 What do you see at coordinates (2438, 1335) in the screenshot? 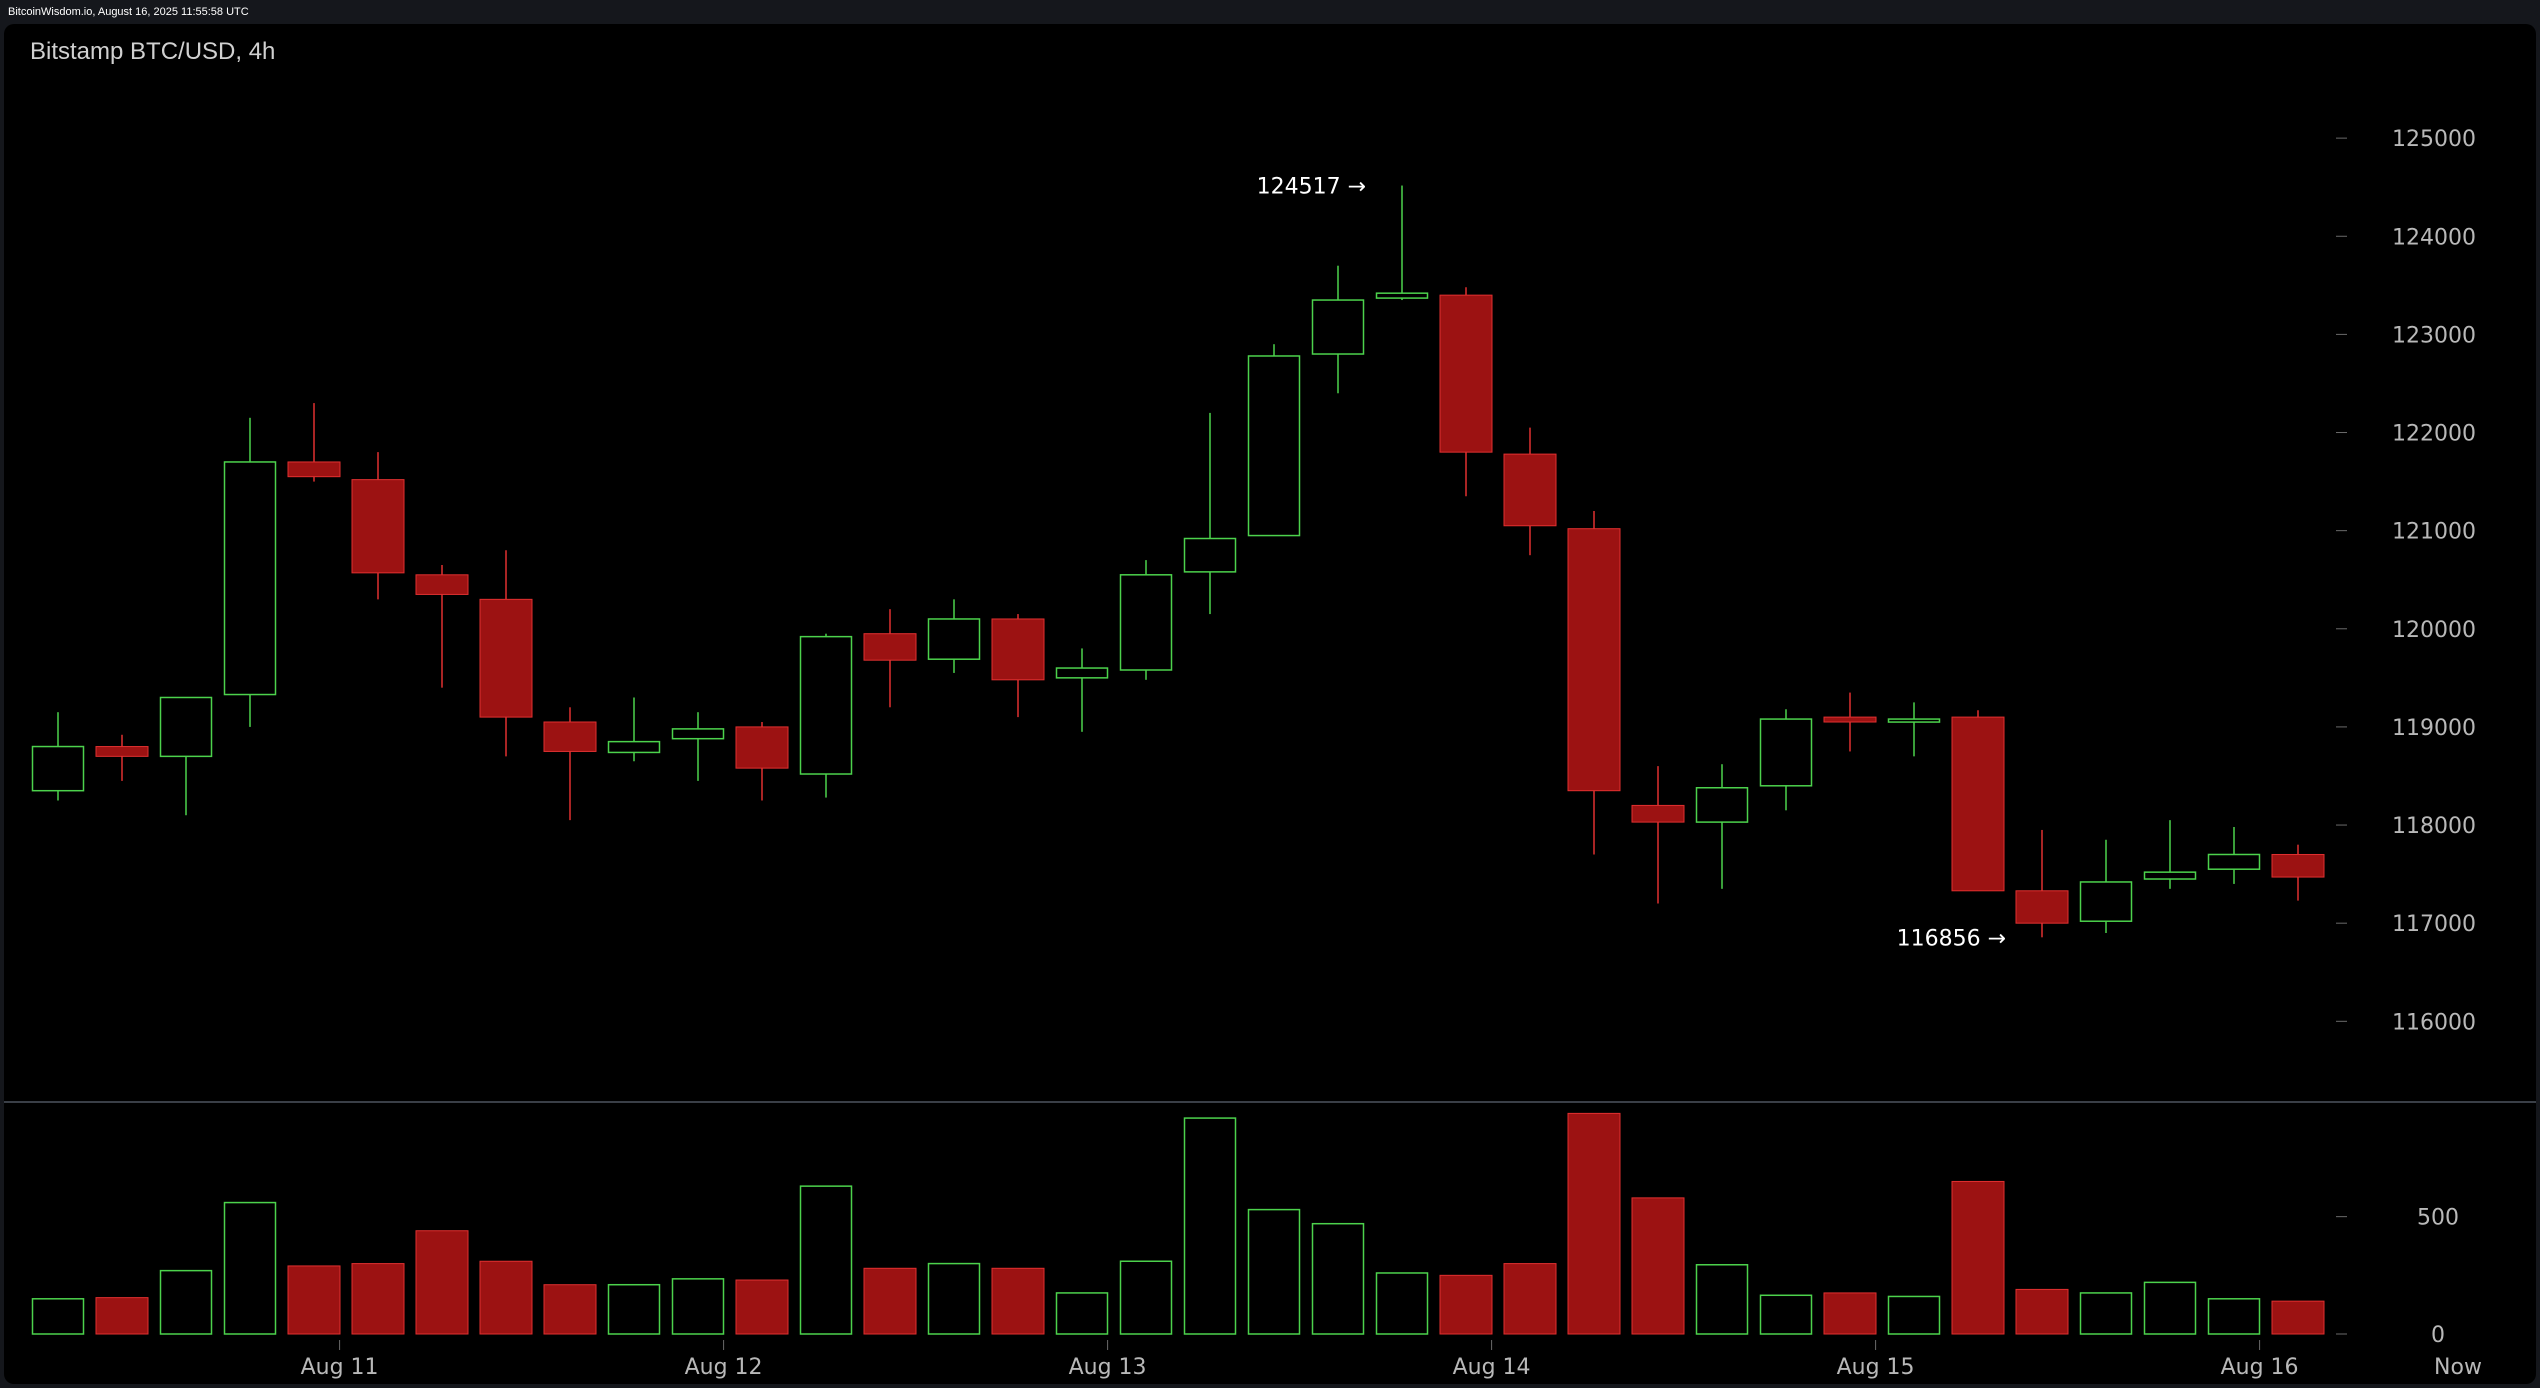
I see `volume-tick-label: 0` at bounding box center [2438, 1335].